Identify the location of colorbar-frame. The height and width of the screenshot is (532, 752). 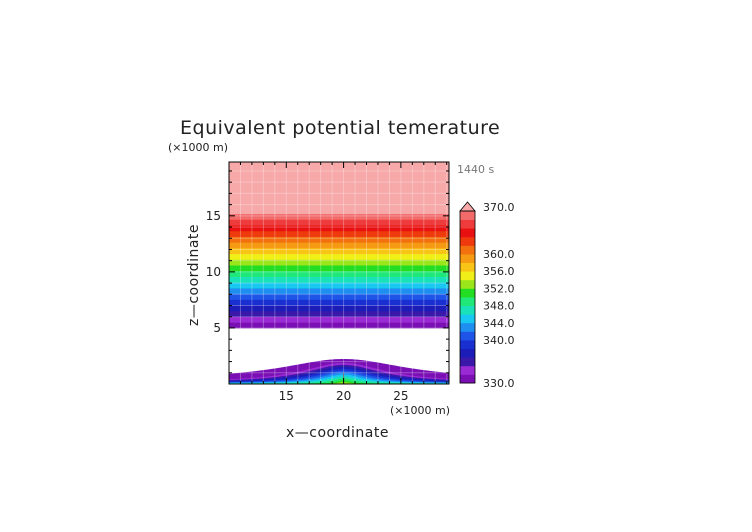
(467, 297).